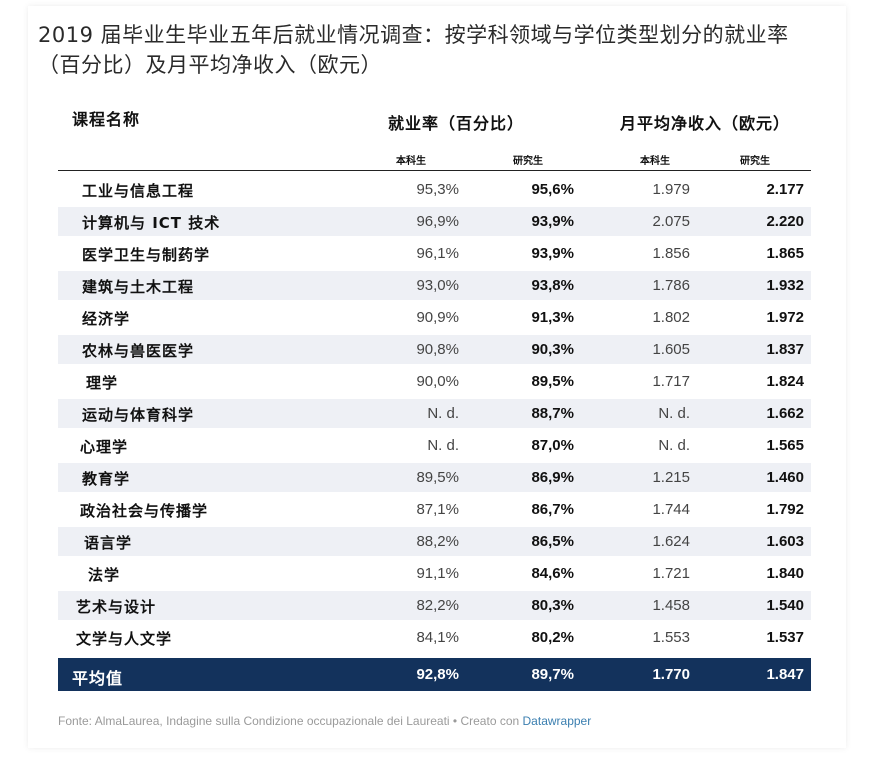 This screenshot has width=871, height=761. Describe the element at coordinates (437, 349) in the screenshot. I see `emp-bachelor-value: 90,8%` at that location.